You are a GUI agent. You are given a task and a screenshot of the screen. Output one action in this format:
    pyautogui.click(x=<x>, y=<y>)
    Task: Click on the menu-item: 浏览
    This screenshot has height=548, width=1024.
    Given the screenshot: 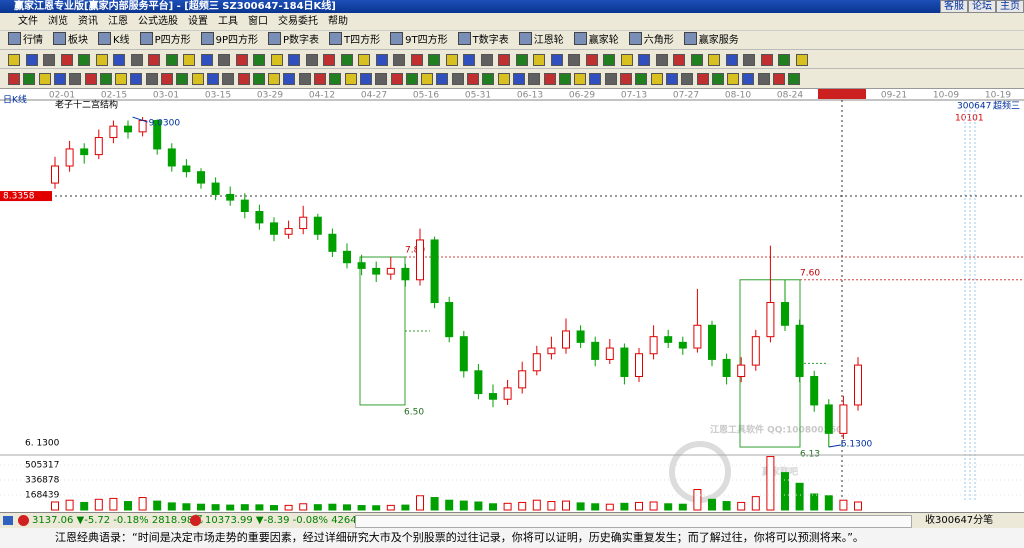 What is the action you would take?
    pyautogui.click(x=58, y=21)
    